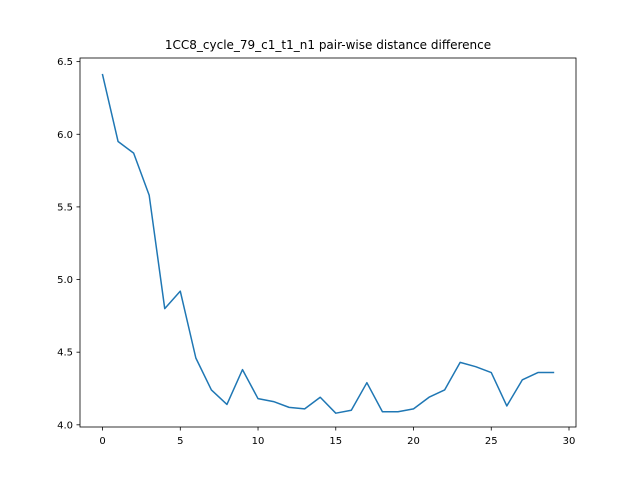  Describe the element at coordinates (65, 135) in the screenshot. I see `y-tick-label: 6.0` at that location.